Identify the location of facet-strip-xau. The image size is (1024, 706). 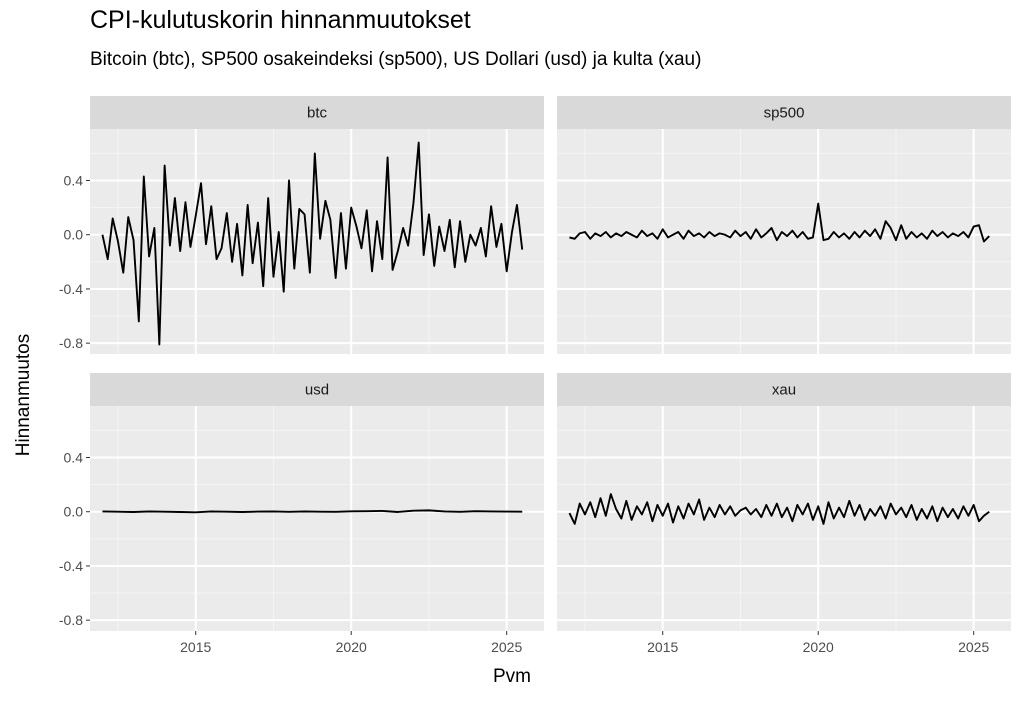
(784, 389).